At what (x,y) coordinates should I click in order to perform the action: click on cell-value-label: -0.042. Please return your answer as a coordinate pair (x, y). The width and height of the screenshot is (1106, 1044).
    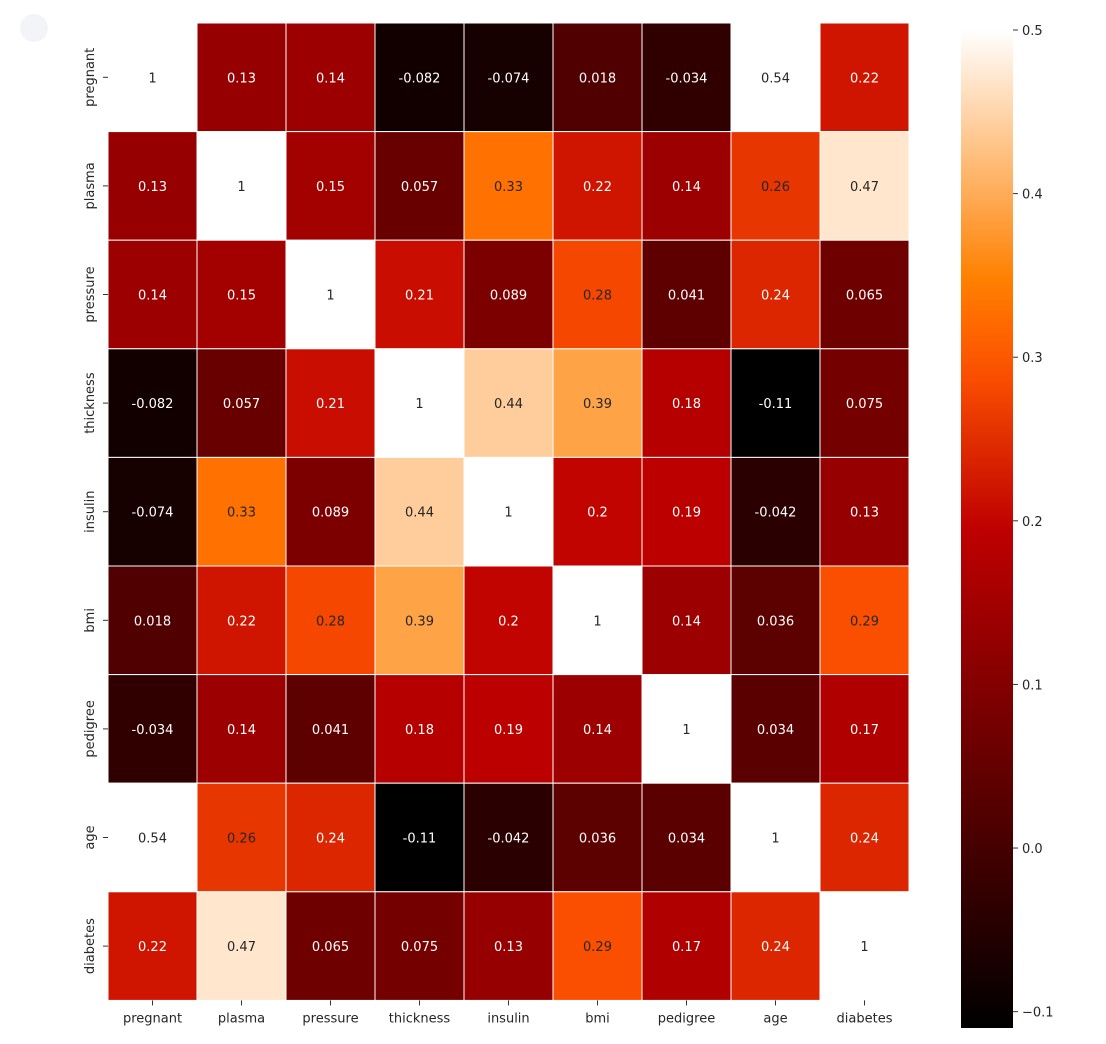
    Looking at the image, I should click on (776, 513).